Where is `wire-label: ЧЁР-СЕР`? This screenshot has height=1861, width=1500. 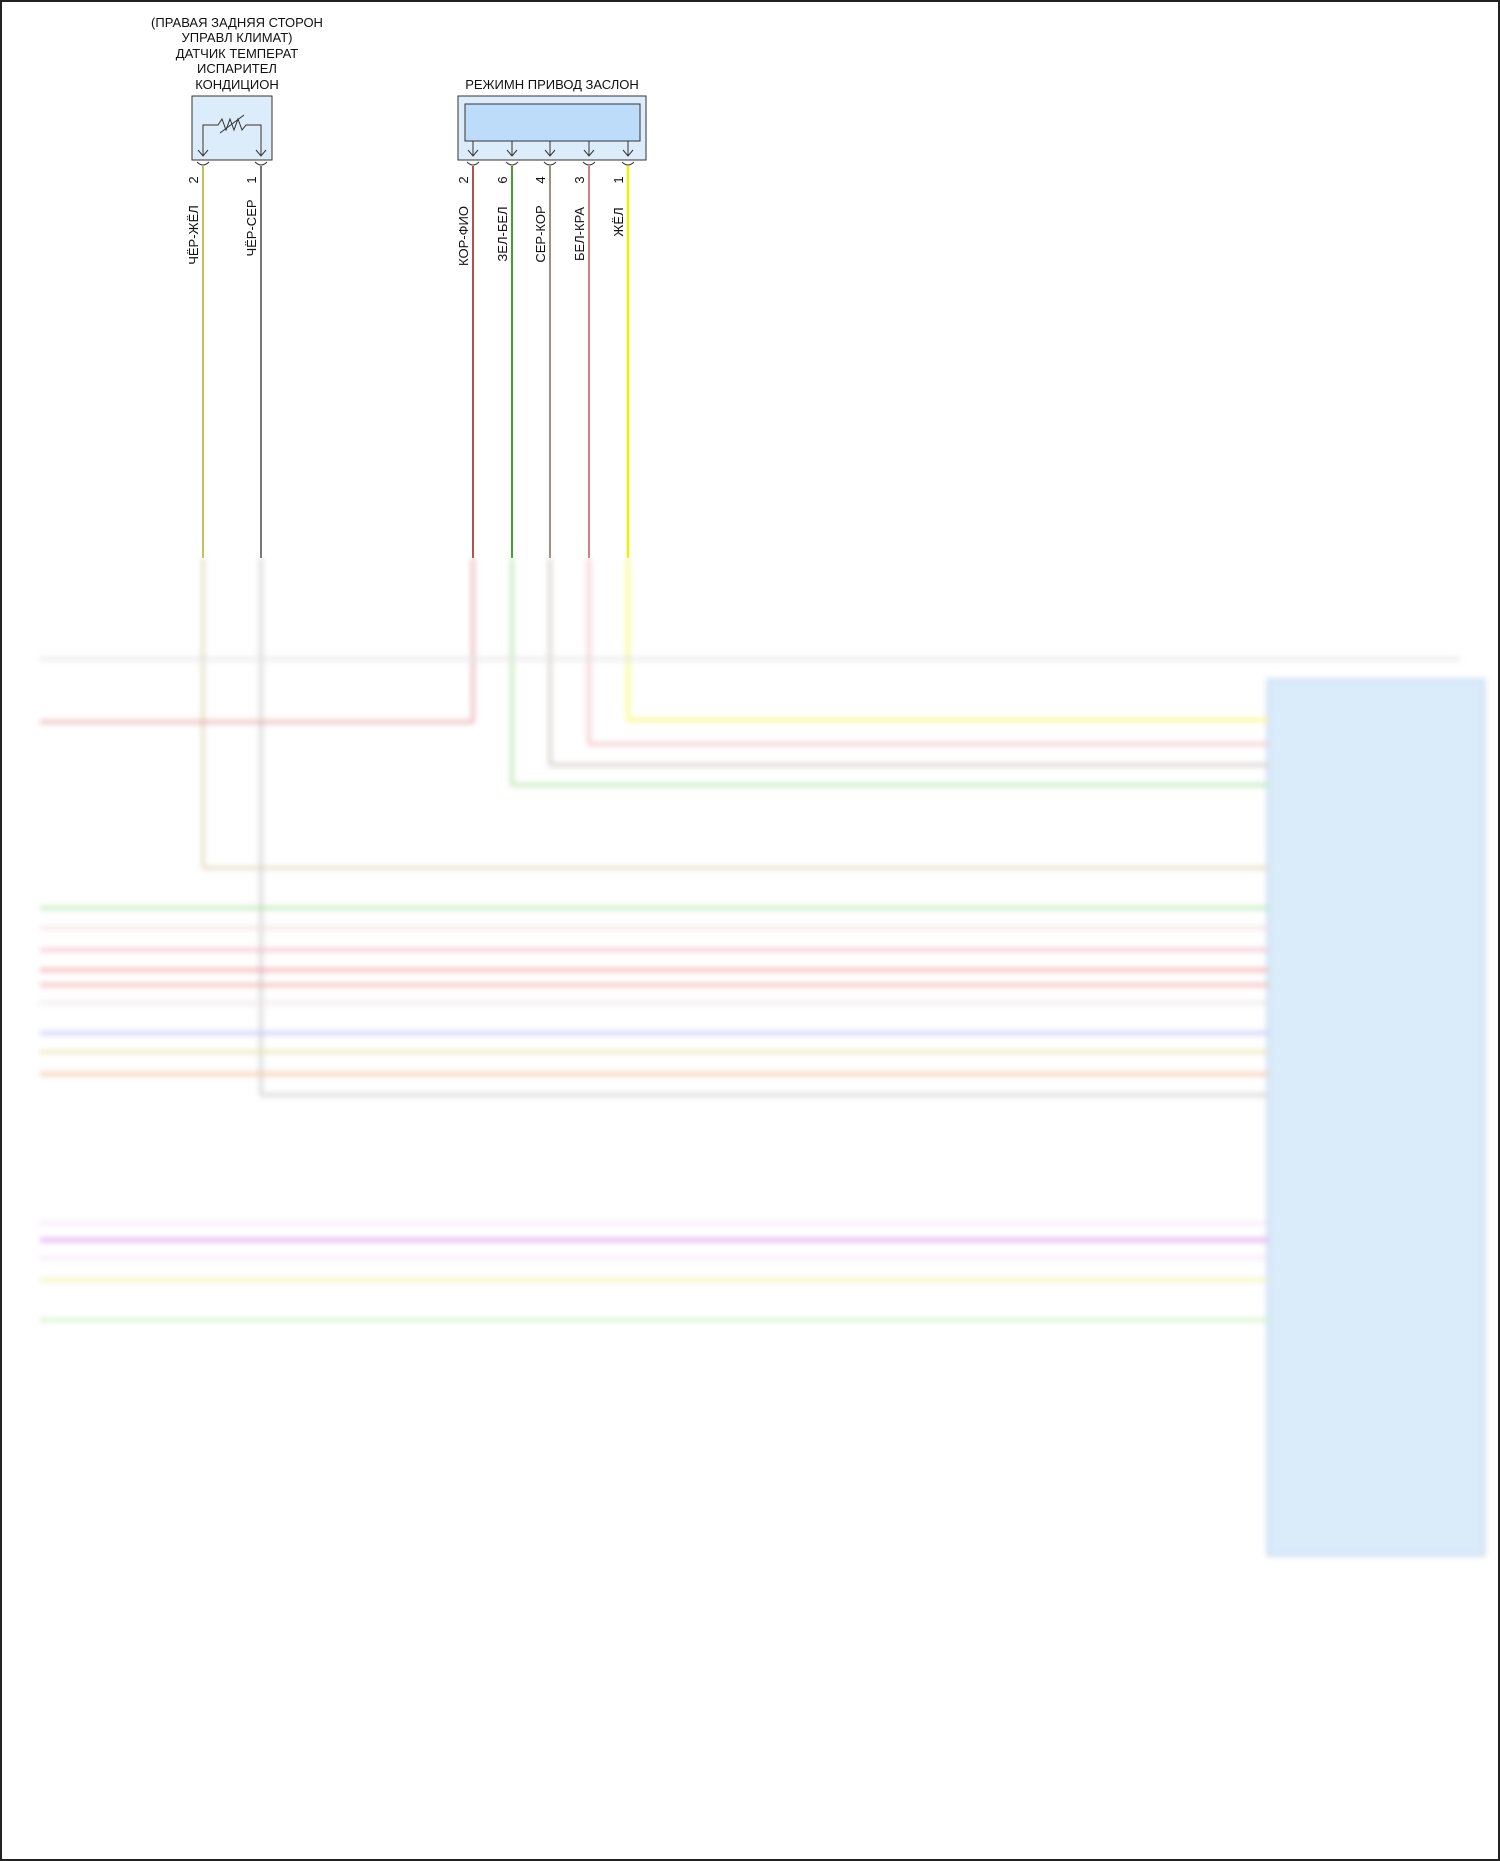 wire-label: ЧЁР-СЕР is located at coordinates (251, 227).